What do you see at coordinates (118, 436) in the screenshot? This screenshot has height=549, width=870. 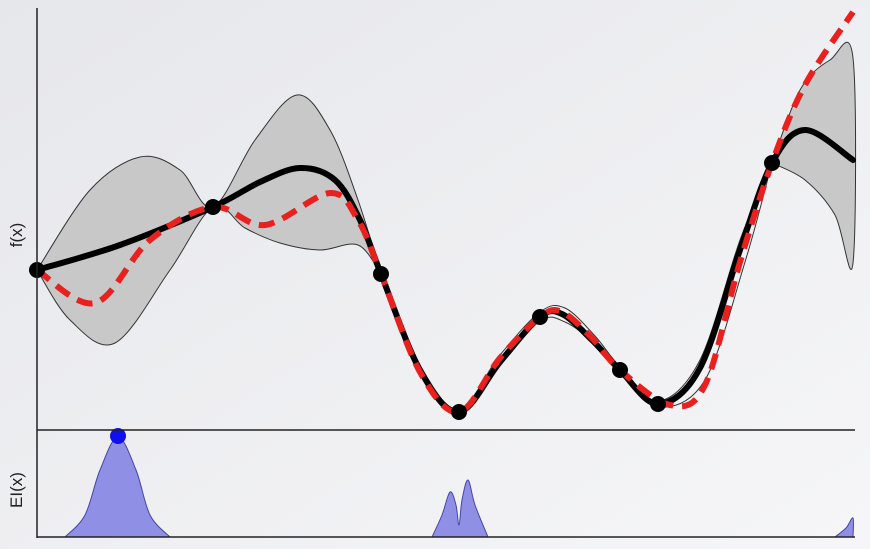 I see `next-sample` at bounding box center [118, 436].